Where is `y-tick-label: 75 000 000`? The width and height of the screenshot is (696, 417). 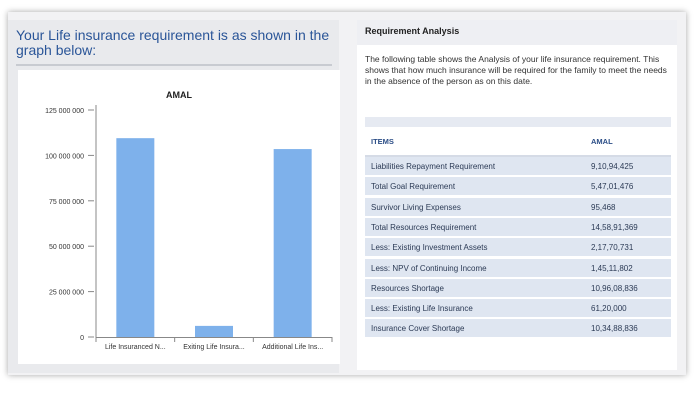
y-tick-label: 75 000 000 is located at coordinates (66, 202).